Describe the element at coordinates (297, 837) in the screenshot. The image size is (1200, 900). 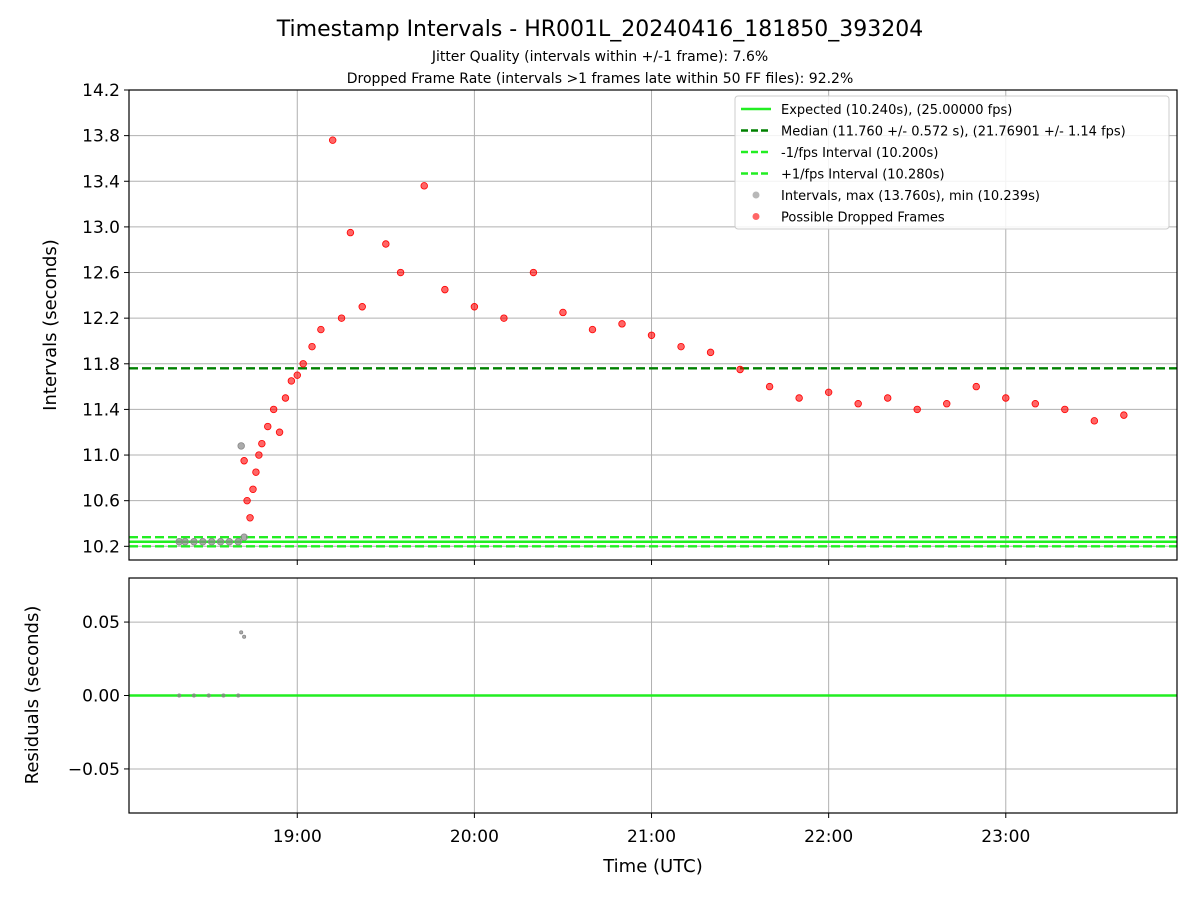
I see `x-tick-label: 19:00` at that location.